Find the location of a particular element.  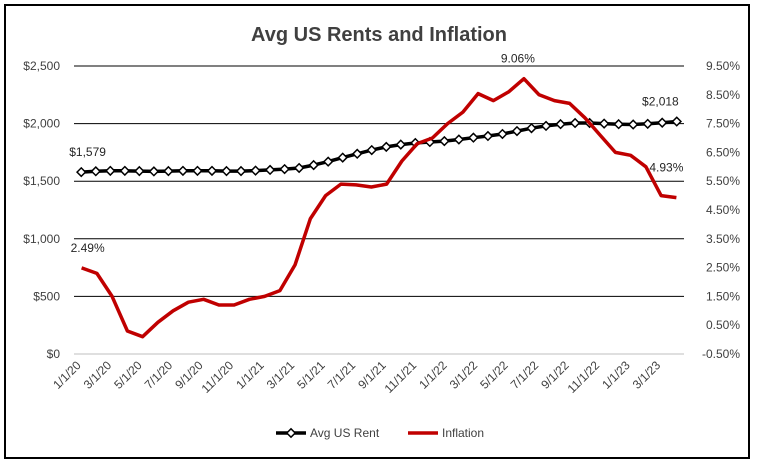

x-tick-label: 1/1/21 is located at coordinates (250, 375).